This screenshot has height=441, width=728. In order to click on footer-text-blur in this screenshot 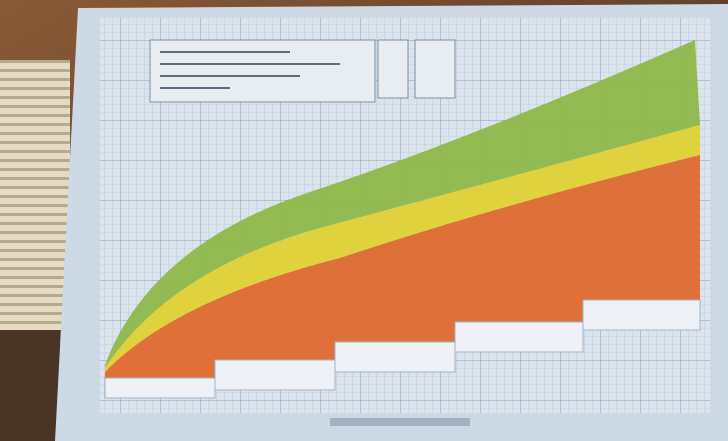, I will do `click(400, 422)`.